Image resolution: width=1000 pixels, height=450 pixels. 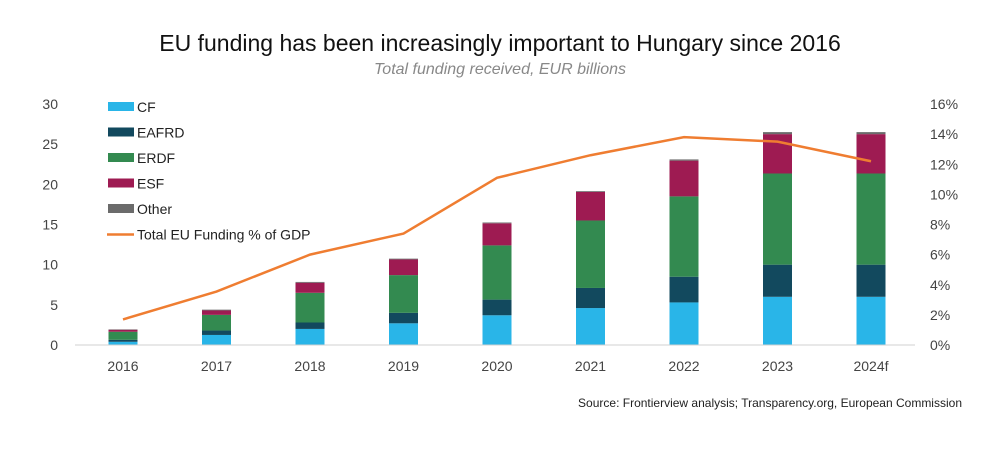 I want to click on bar-eafrd-2021, so click(x=590, y=298).